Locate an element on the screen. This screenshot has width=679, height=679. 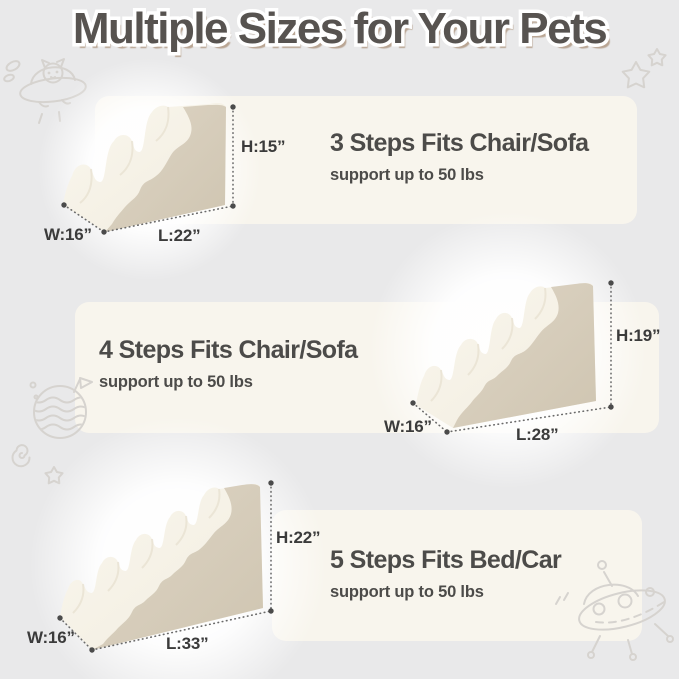
height-label-5-step: H:22” is located at coordinates (298, 537).